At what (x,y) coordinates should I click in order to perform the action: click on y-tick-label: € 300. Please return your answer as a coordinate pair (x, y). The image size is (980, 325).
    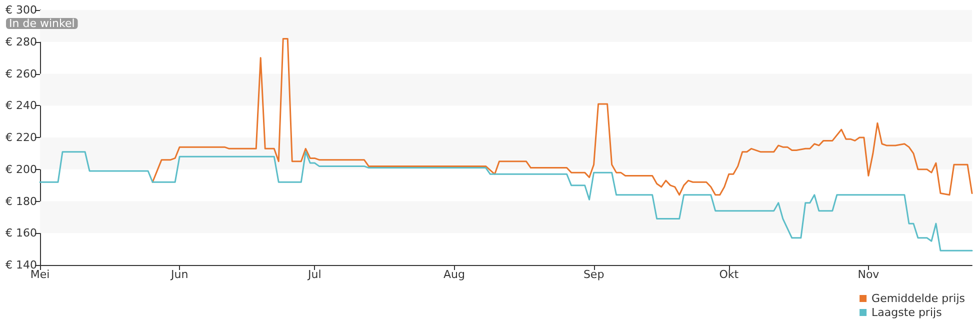
    Looking at the image, I should click on (21, 10).